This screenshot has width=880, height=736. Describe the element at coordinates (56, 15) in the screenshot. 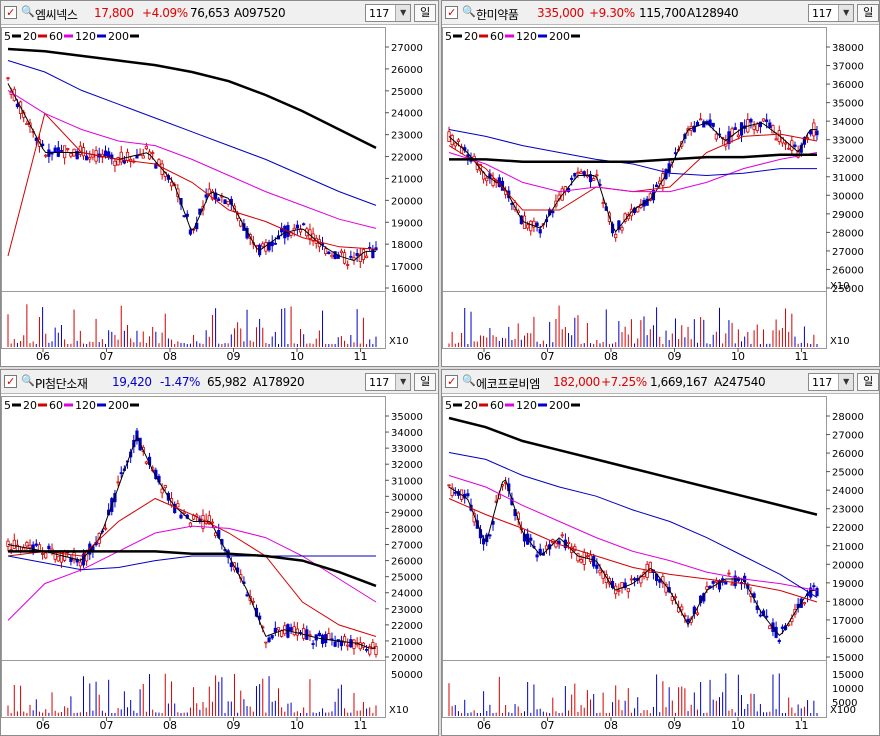

I see `stock-name: 엠씨넥스` at that location.